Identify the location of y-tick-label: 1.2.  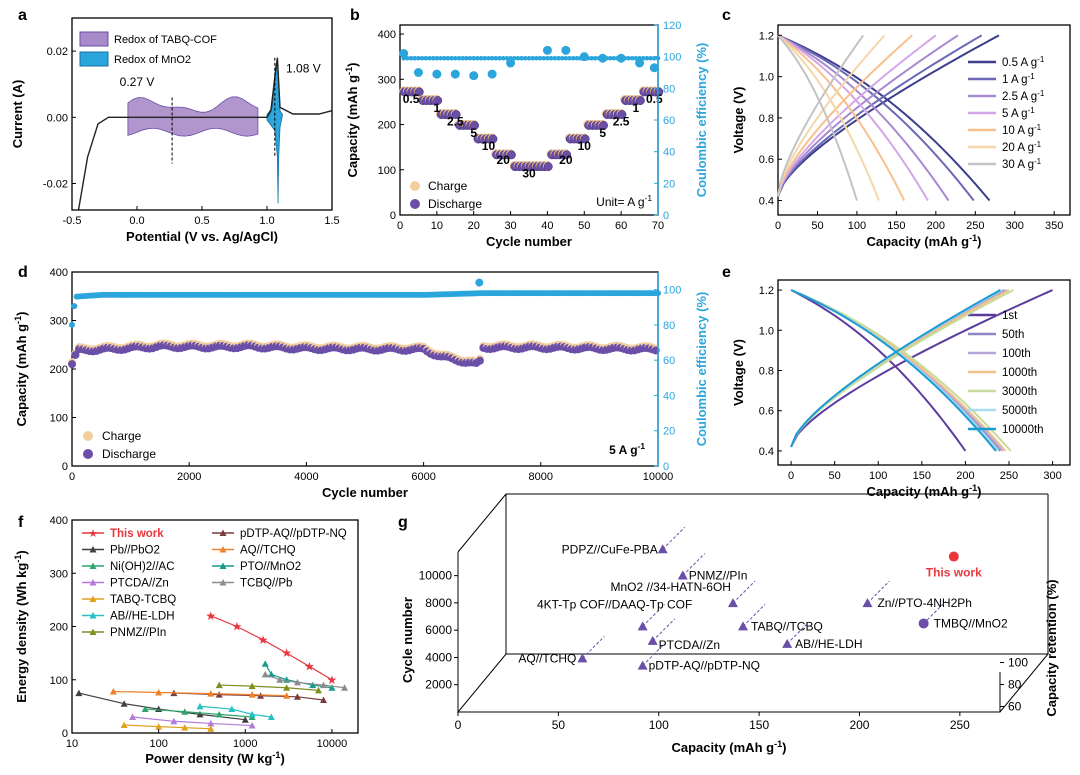
(766, 36).